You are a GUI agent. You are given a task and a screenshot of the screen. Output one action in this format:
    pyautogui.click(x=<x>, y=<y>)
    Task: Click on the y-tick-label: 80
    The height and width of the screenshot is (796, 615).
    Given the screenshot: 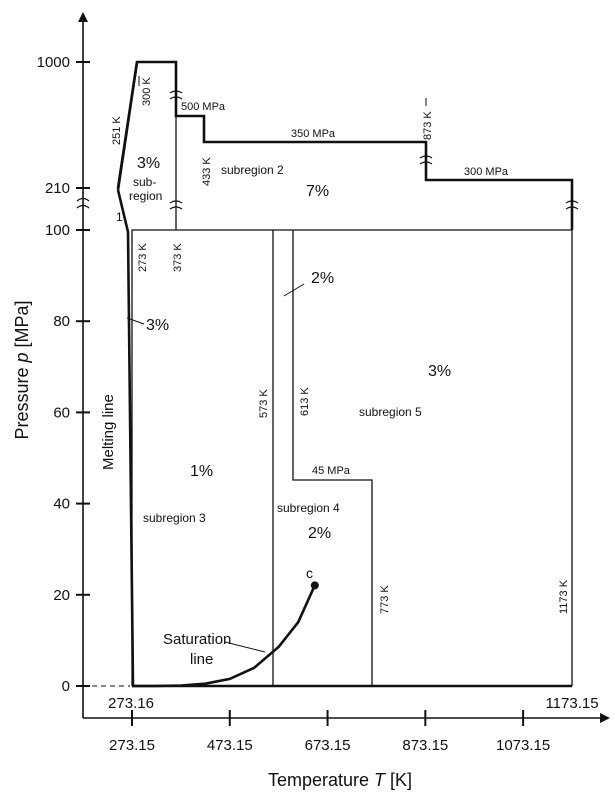 What is the action you would take?
    pyautogui.click(x=61, y=321)
    